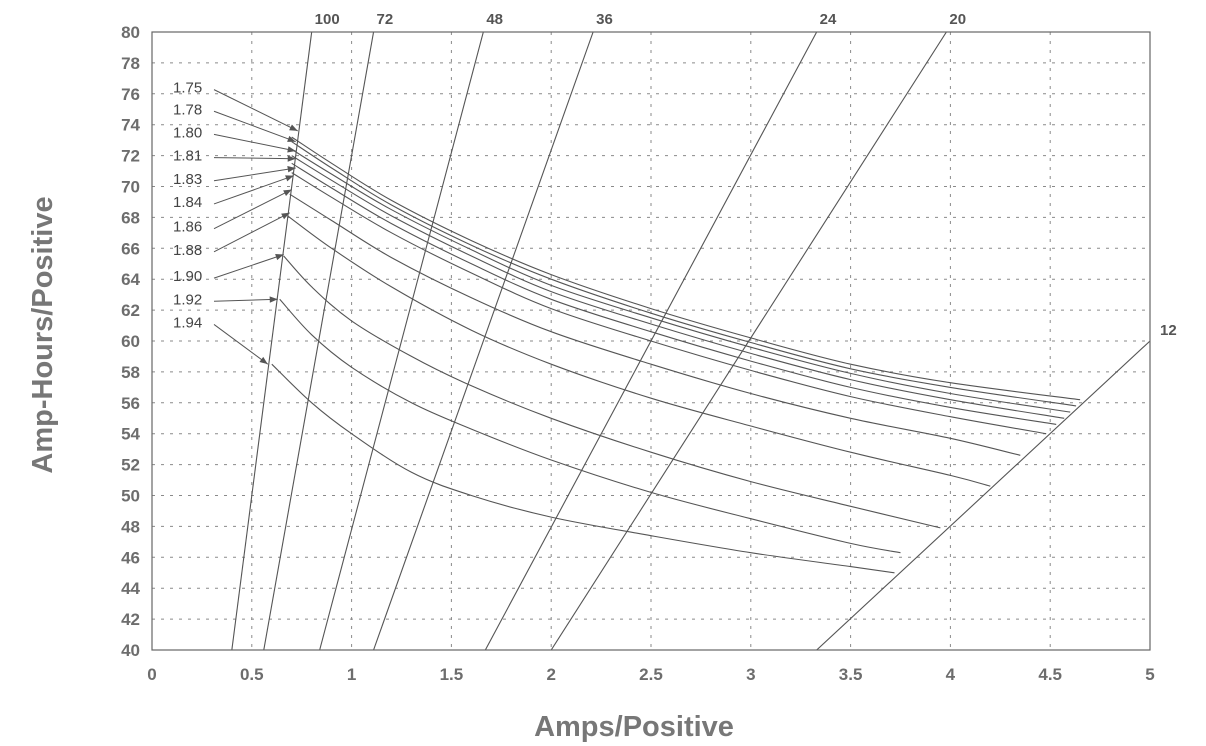 This screenshot has width=1206, height=746. What do you see at coordinates (130, 63) in the screenshot?
I see `y-tick-label: 78` at bounding box center [130, 63].